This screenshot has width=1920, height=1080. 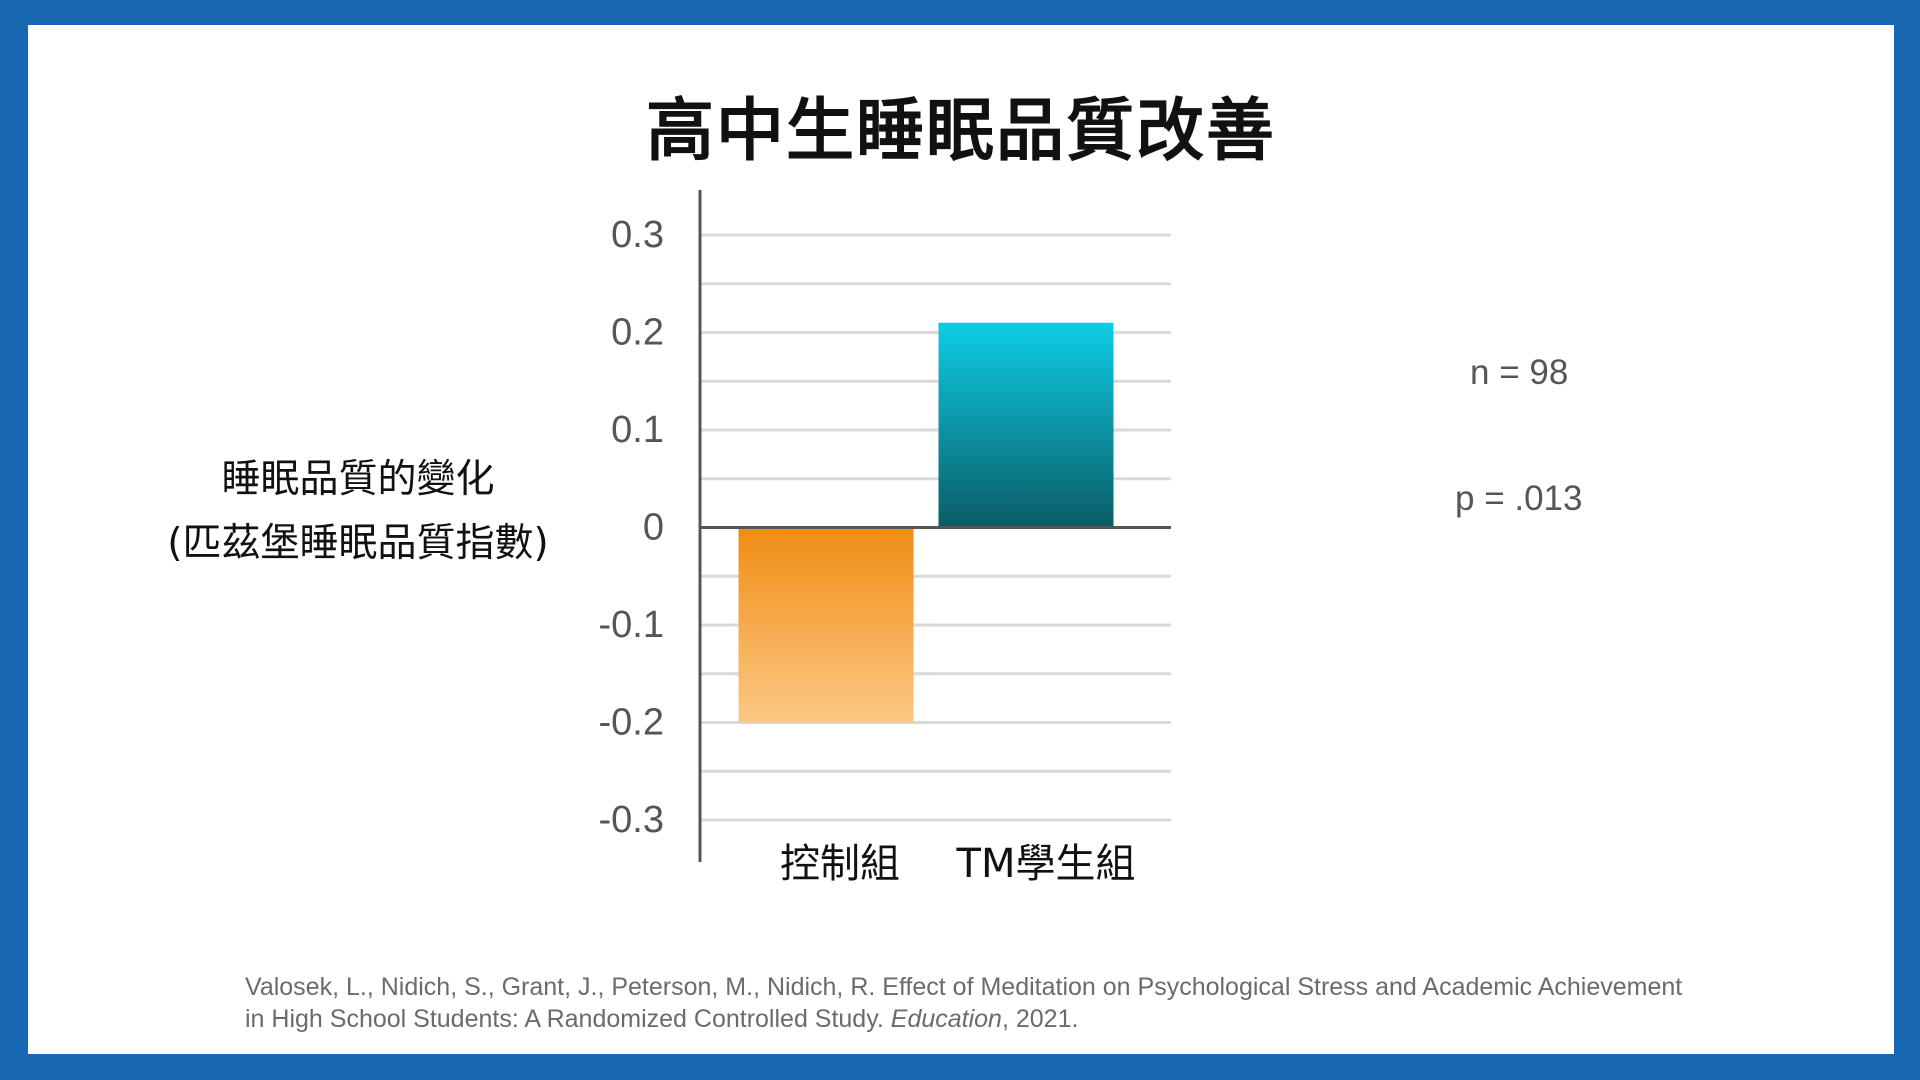 What do you see at coordinates (1046, 864) in the screenshot?
I see `x-tick-label: TM學生組` at bounding box center [1046, 864].